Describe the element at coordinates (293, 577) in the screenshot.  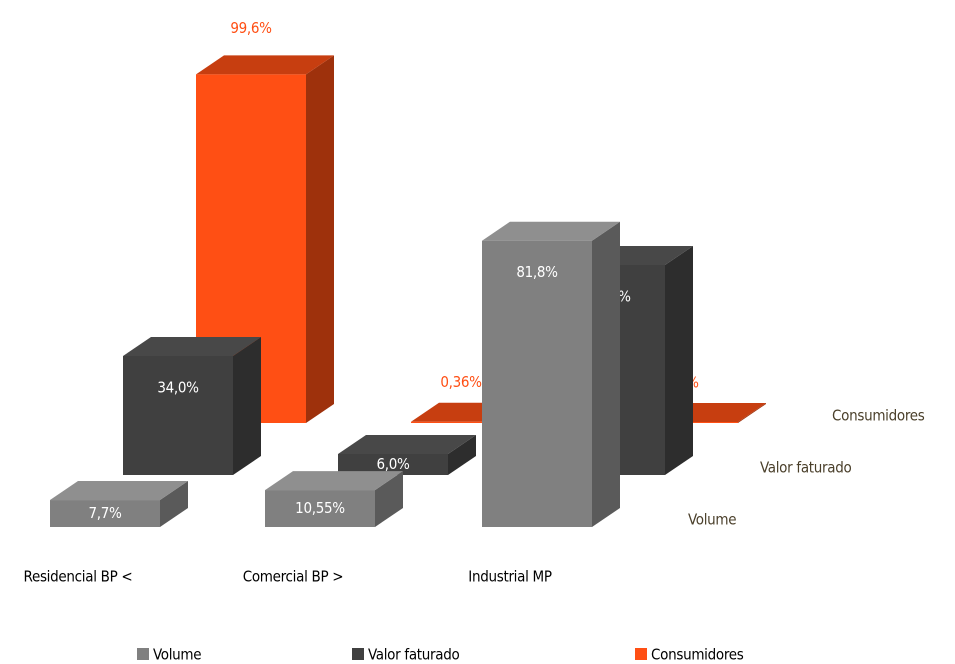
I see `x-tick-label: Comercial BP >` at that location.